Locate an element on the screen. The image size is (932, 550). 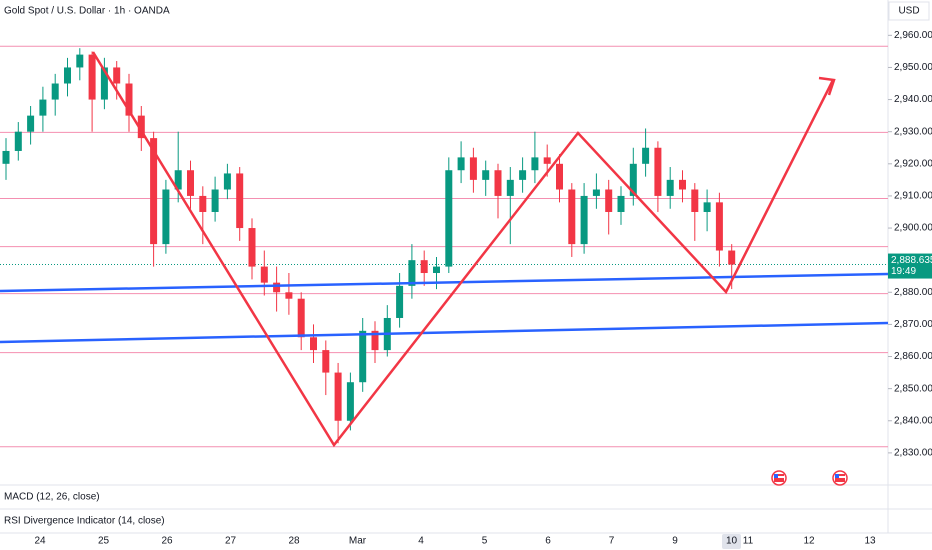
x-tick-label: 5 is located at coordinates (485, 541).